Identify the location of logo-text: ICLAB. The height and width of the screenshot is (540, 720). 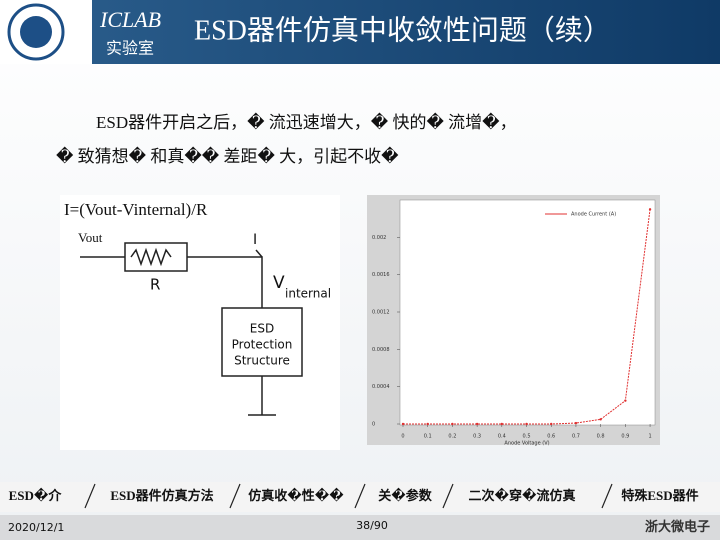
(130, 19).